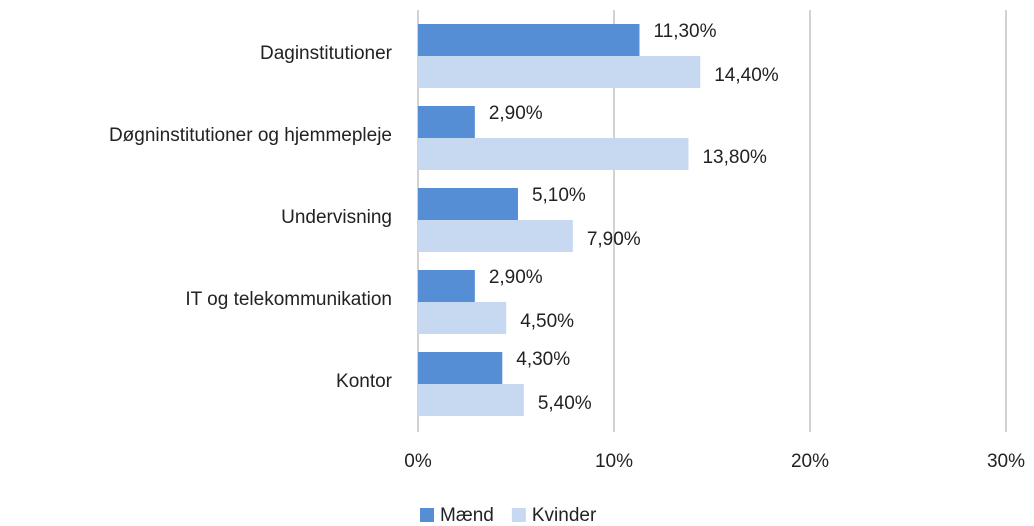  Describe the element at coordinates (467, 515) in the screenshot. I see `legend-label: Mænd` at that location.